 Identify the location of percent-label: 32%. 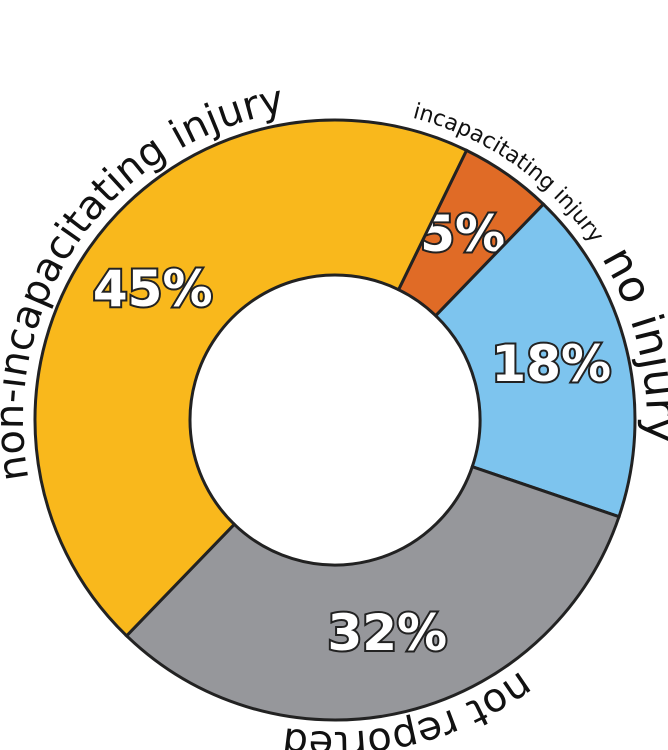
(387, 633).